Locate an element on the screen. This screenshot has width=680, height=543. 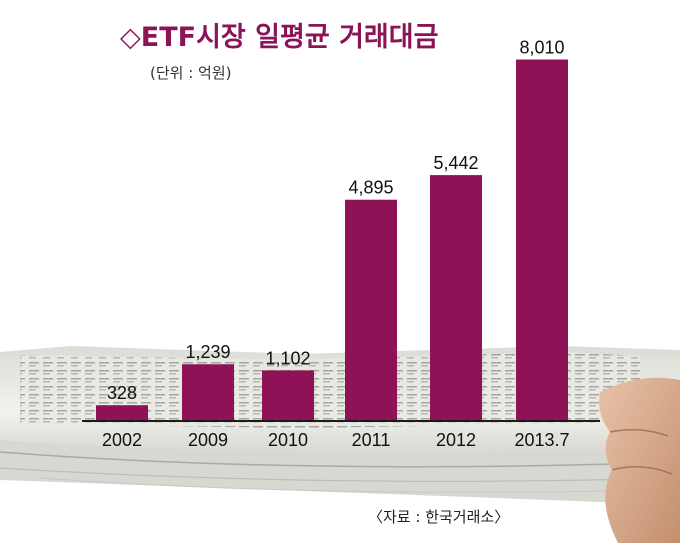
bar-2010 is located at coordinates (288, 395).